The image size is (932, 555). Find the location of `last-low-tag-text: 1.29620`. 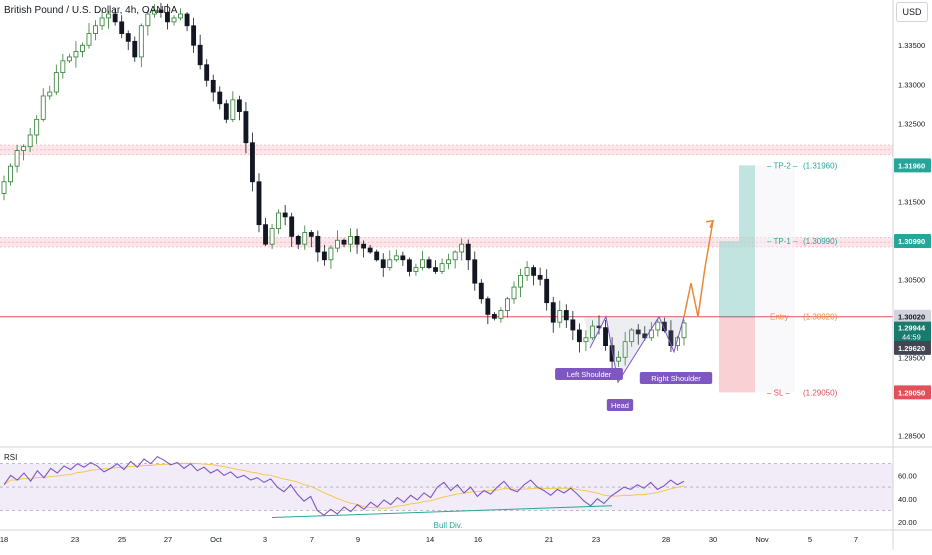

last-low-tag-text: 1.29620 is located at coordinates (911, 348).